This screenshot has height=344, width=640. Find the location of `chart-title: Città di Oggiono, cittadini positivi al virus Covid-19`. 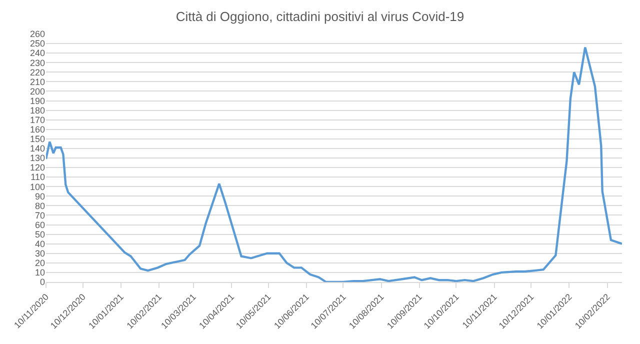

chart-title: Città di Oggiono, cittadini positivi al virus Covid-19 is located at coordinates (320, 16).